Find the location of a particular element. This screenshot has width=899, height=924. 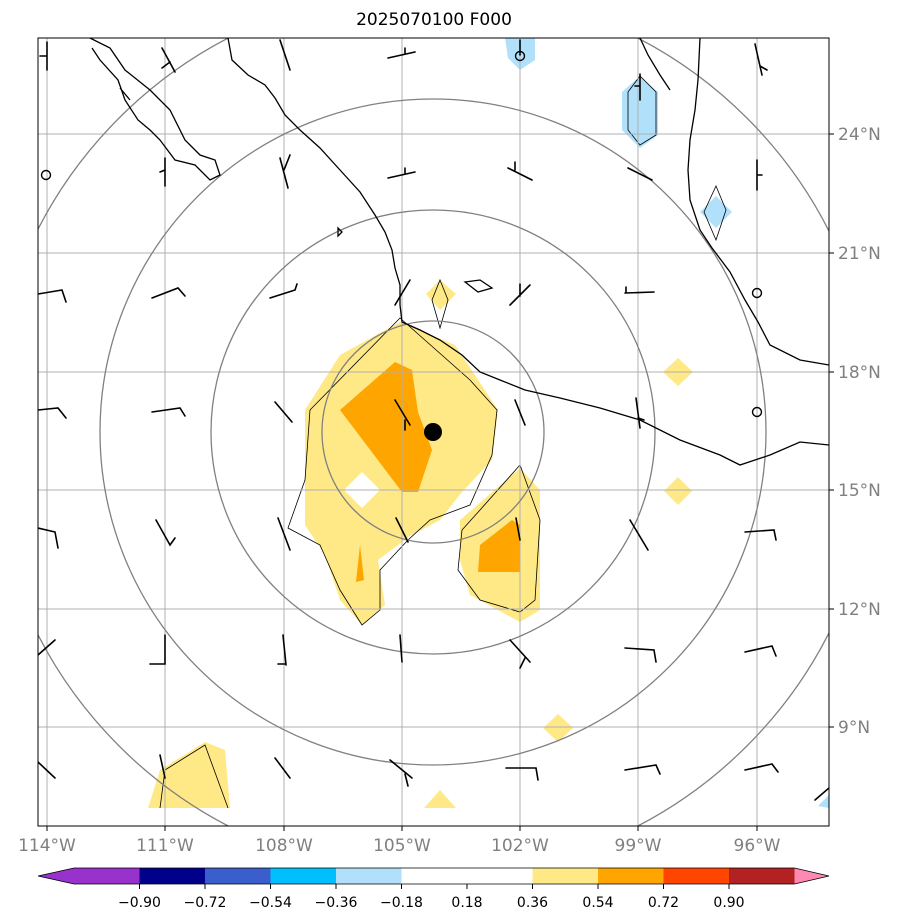

colorbar-tick-label: 0.36 is located at coordinates (532, 903).